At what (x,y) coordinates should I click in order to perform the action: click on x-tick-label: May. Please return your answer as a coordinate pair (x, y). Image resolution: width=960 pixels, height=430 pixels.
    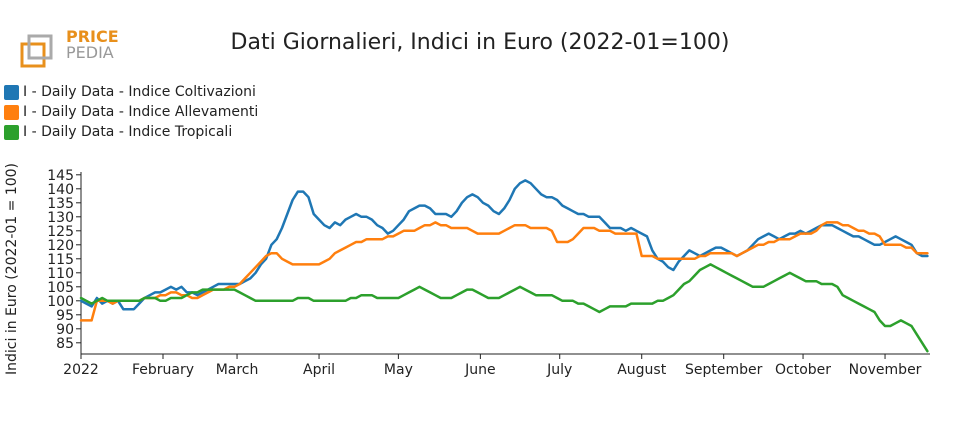
    Looking at the image, I should click on (398, 370).